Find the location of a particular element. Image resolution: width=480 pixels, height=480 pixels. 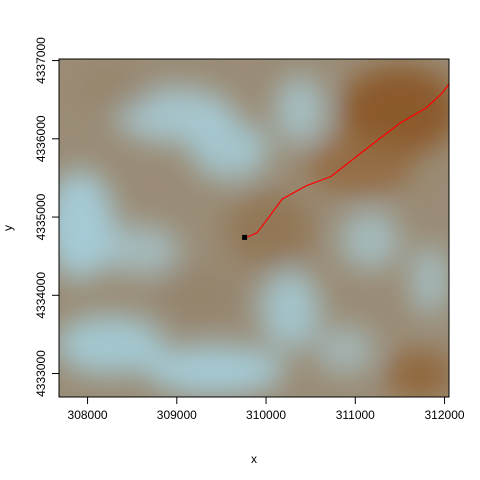

y-axis-title: y is located at coordinates (8, 228).